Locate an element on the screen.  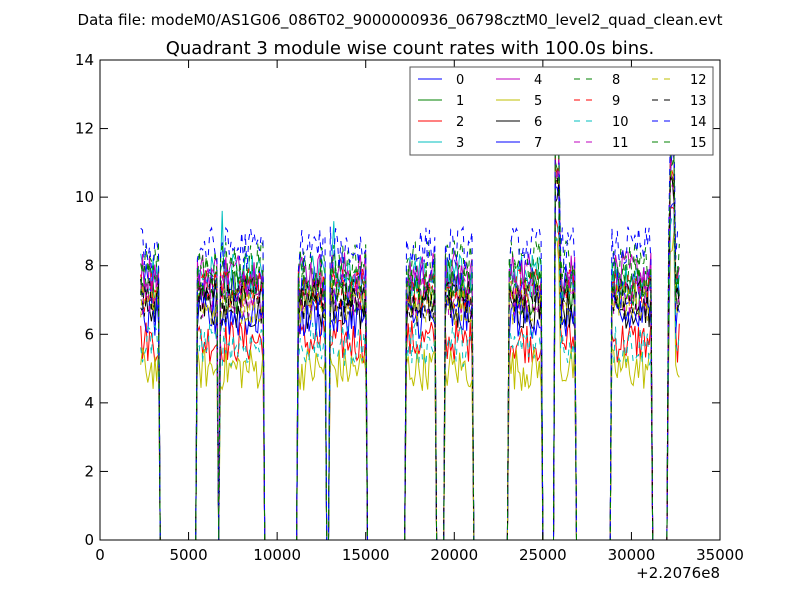
y-tick-label: 2 is located at coordinates (89, 471).